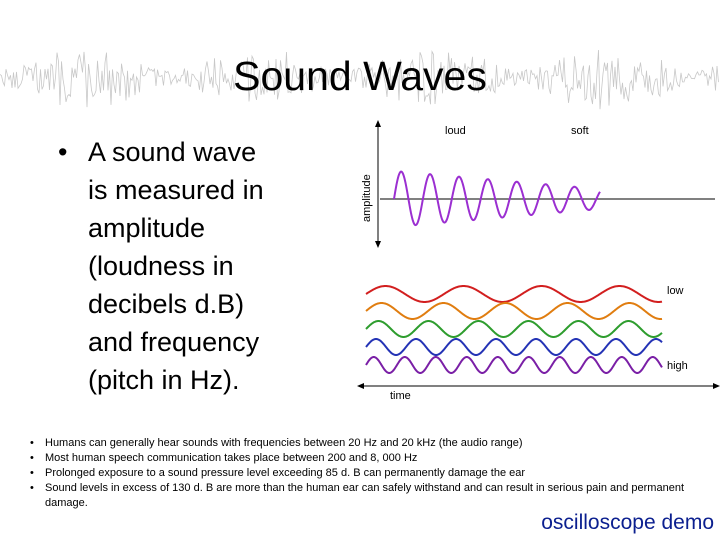  What do you see at coordinates (147, 228) in the screenshot?
I see `main-bullet-line: amplitude` at bounding box center [147, 228].